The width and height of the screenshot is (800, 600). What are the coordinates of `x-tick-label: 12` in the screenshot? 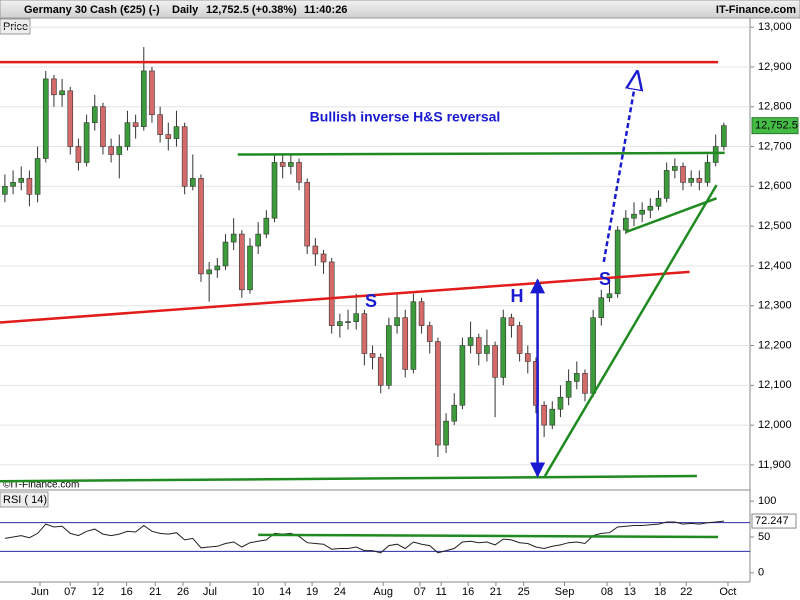 It's located at (98, 592).